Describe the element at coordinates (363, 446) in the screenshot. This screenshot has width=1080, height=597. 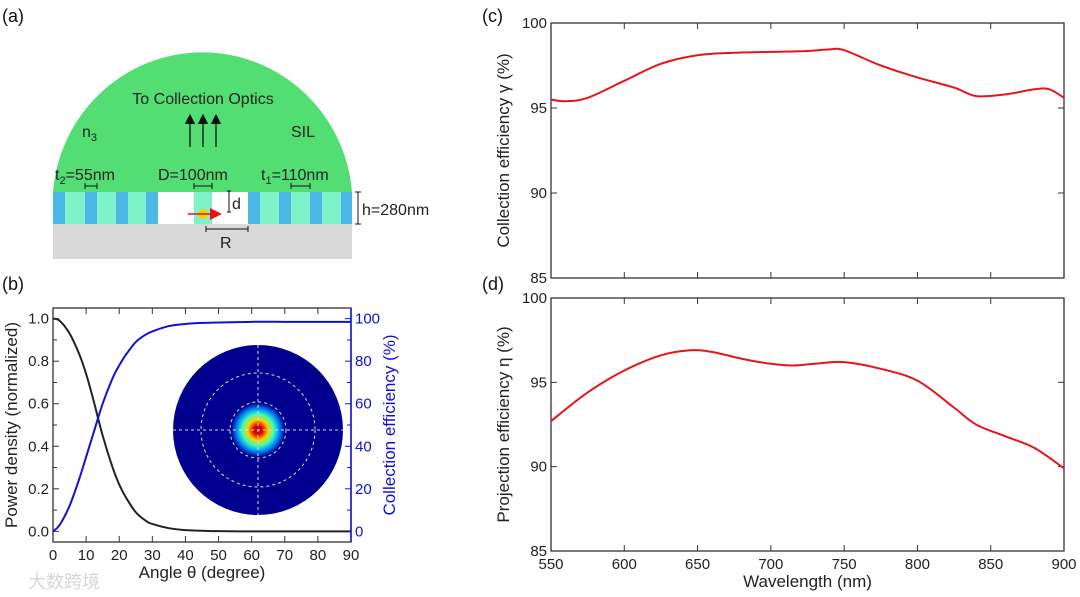
I see `y-right-tick-label: 40` at that location.